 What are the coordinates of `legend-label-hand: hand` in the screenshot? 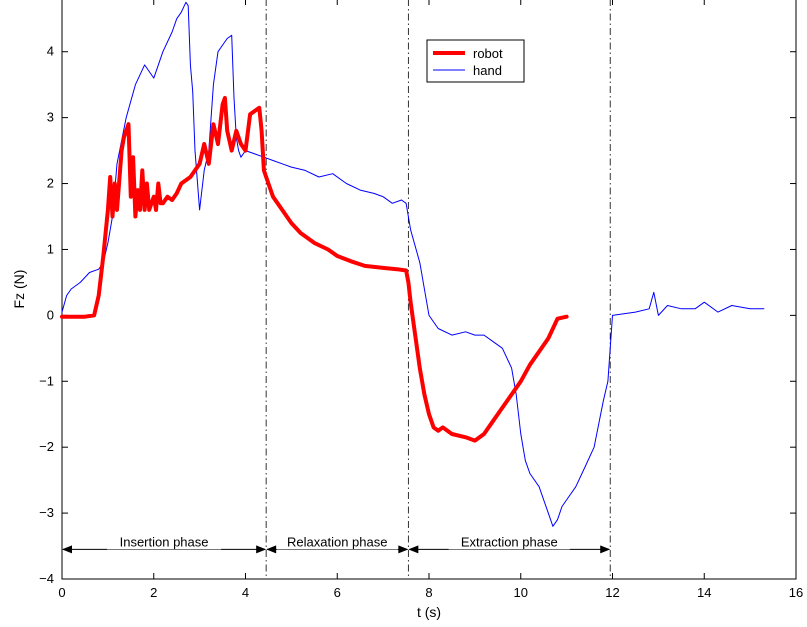 It's located at (487, 70).